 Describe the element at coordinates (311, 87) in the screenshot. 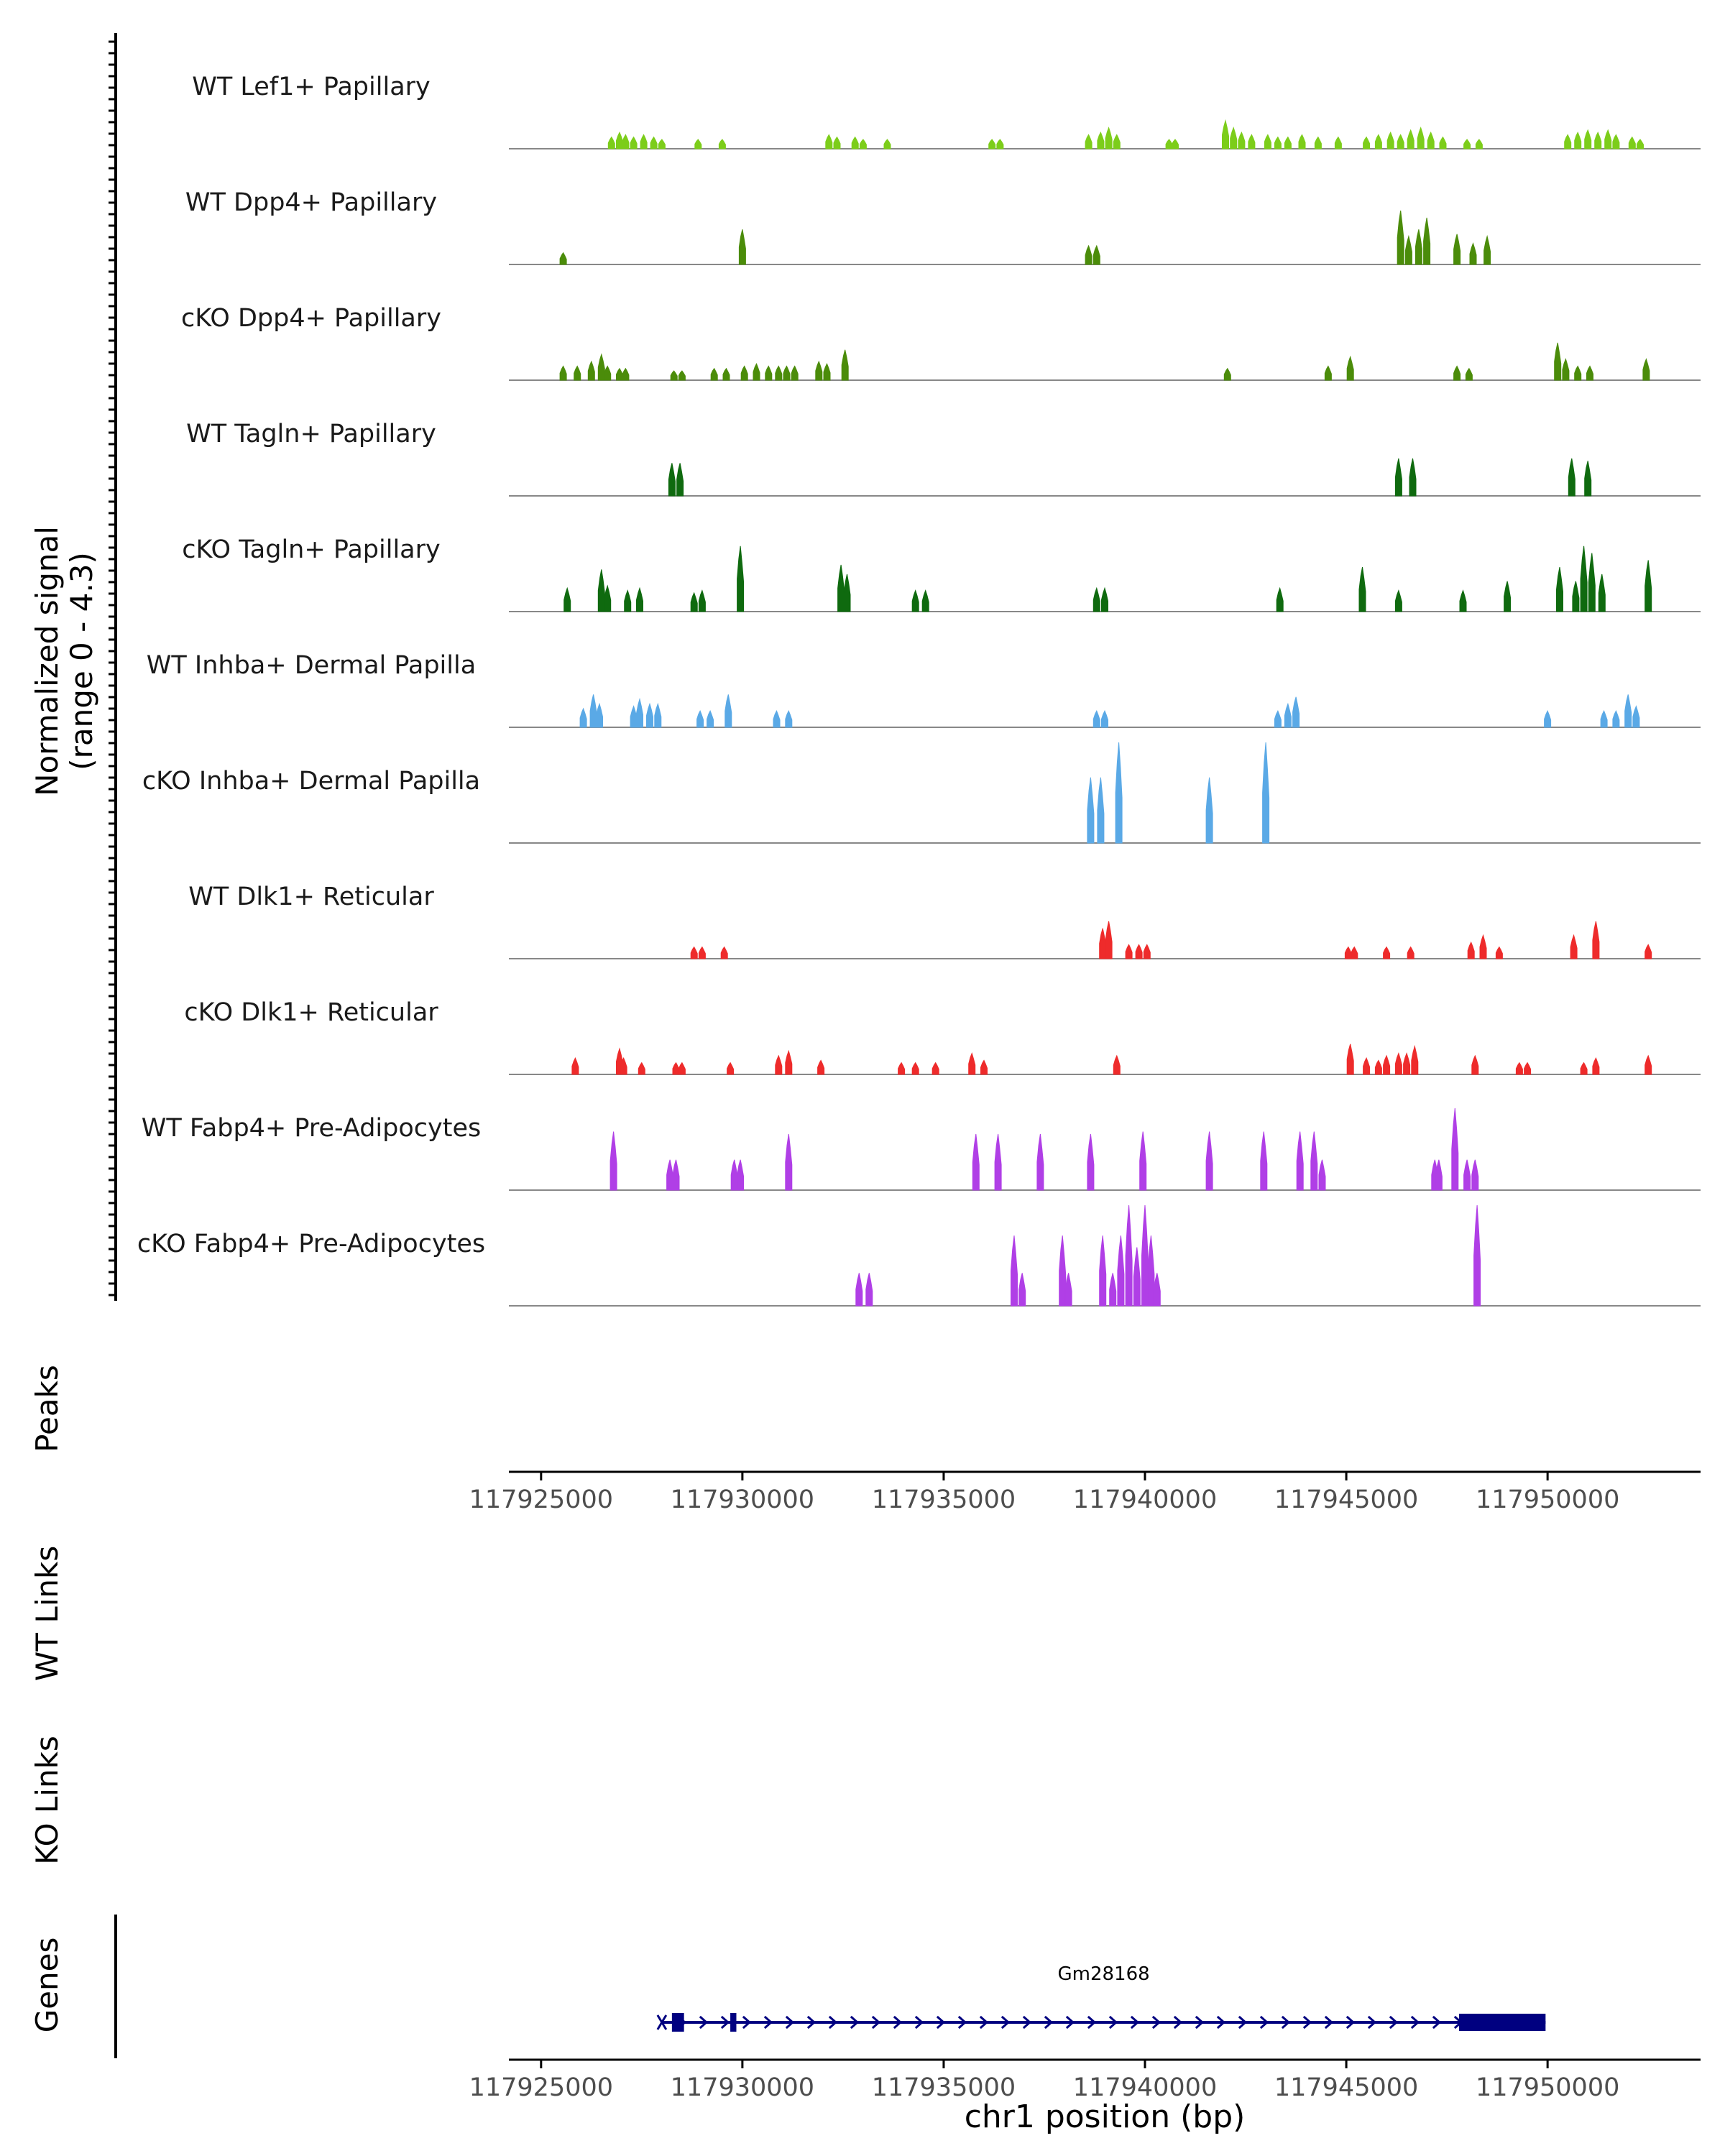

I see `track-label: WT Lef1+ Papillary` at that location.